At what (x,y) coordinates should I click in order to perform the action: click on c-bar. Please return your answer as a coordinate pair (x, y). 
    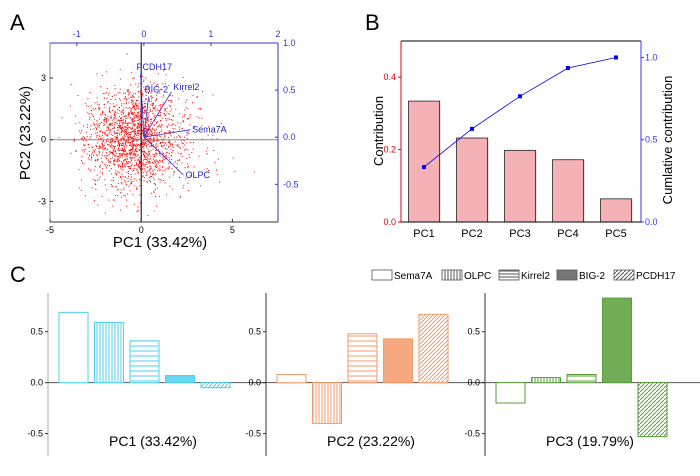
    Looking at the image, I should click on (510, 393).